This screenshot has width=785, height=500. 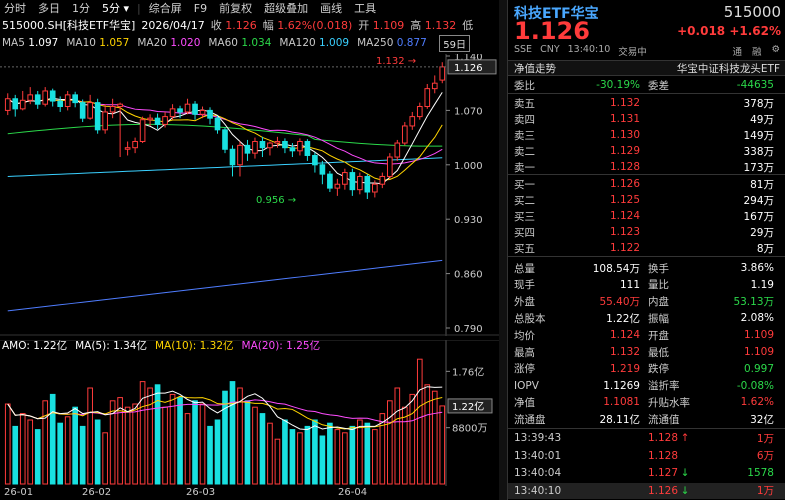 I want to click on tick-row: 13:39:43 1.128 ↑ 1万, so click(x=646, y=438).